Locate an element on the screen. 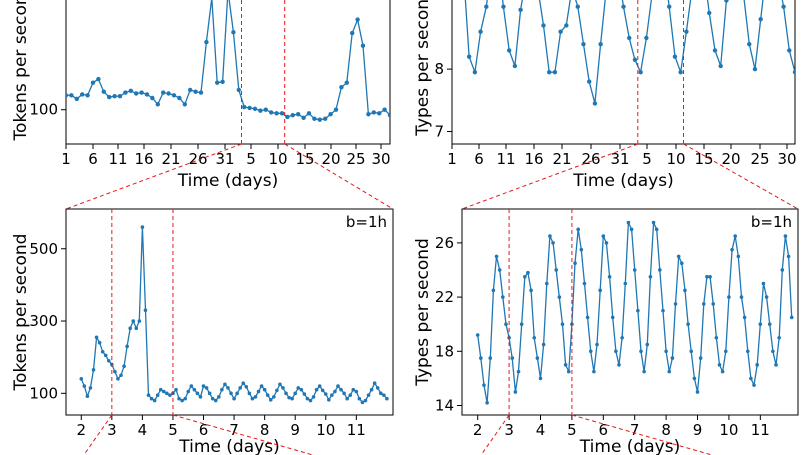 This screenshot has width=808, height=455. x-tick-label: 15 is located at coordinates (304, 159).